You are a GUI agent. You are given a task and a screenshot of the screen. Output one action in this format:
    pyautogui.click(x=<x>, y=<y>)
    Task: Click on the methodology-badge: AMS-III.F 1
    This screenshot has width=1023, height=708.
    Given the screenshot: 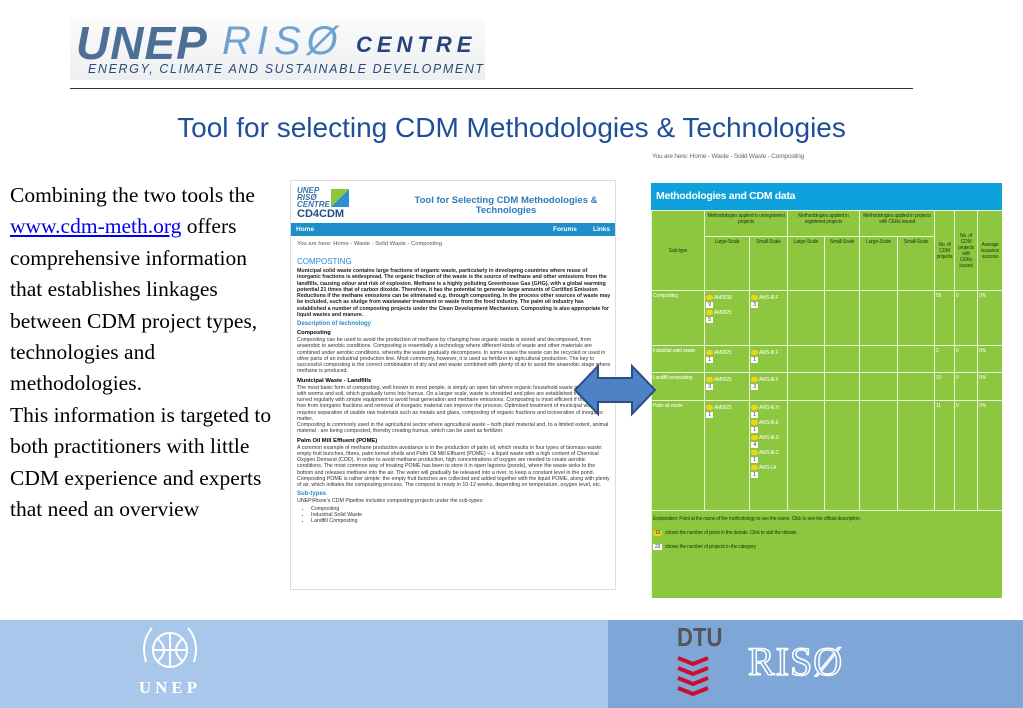 What is the action you would take?
    pyautogui.click(x=768, y=356)
    